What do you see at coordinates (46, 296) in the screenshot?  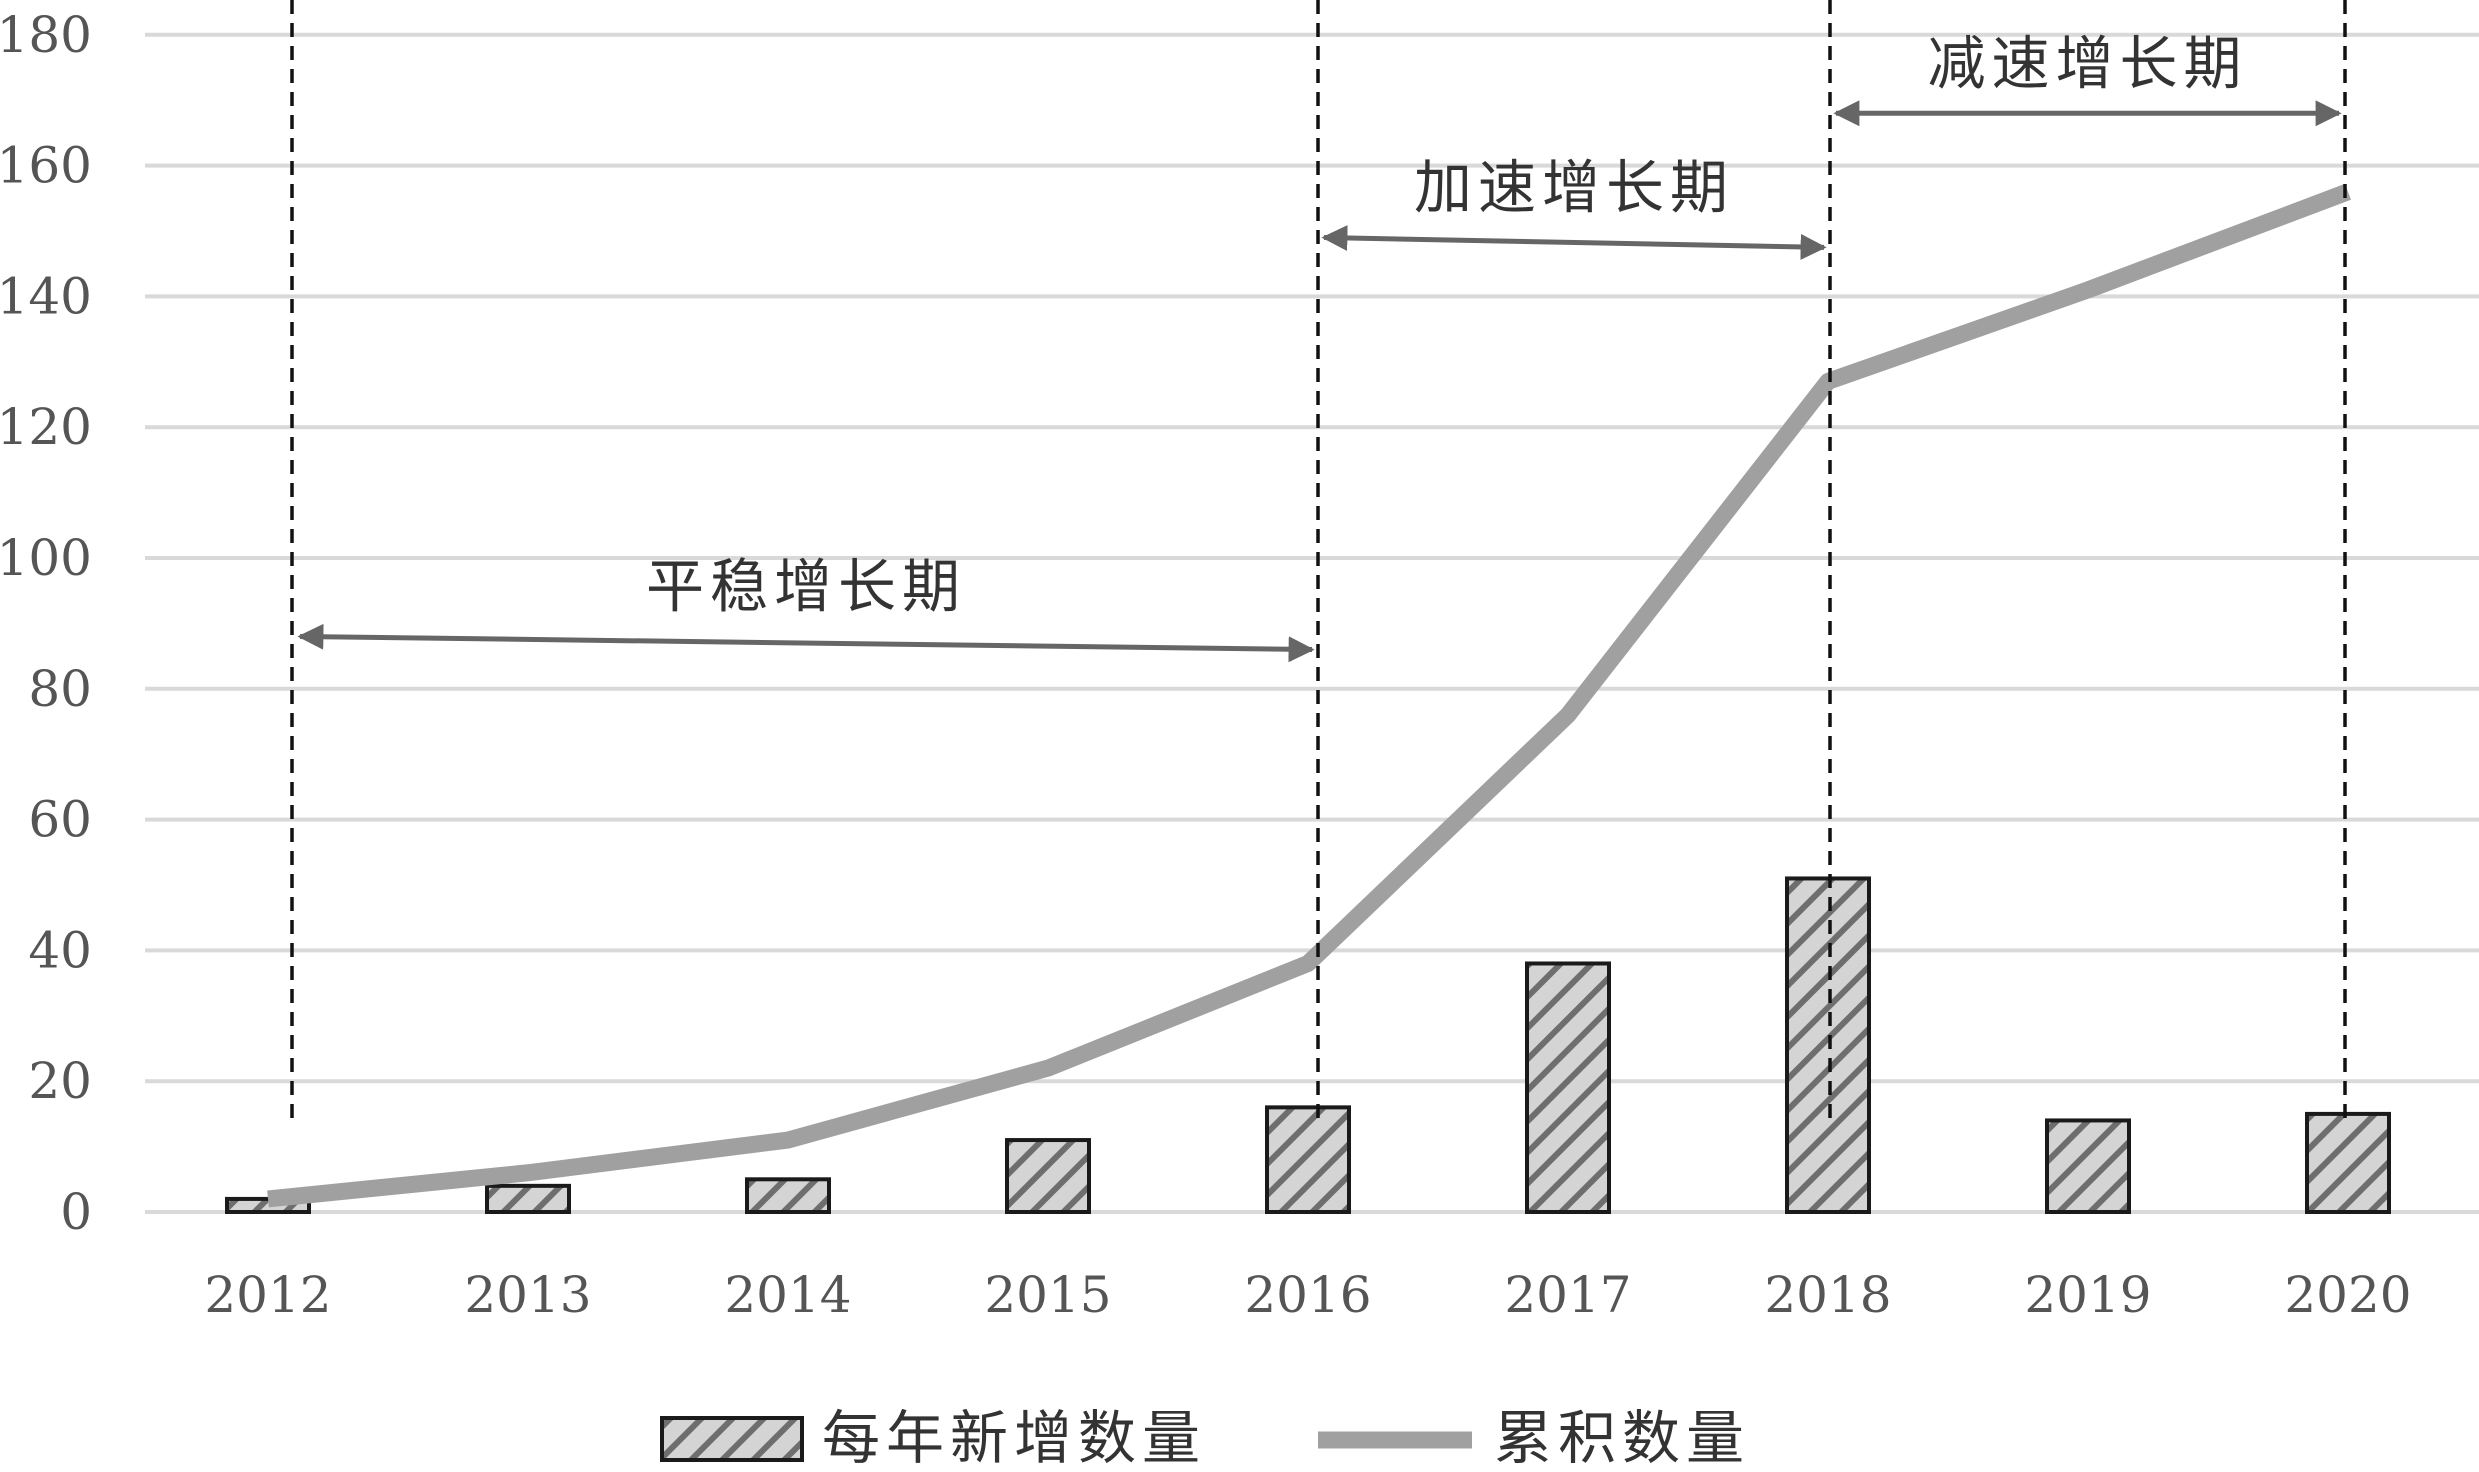 I see `y-tick-label-140: 140` at bounding box center [46, 296].